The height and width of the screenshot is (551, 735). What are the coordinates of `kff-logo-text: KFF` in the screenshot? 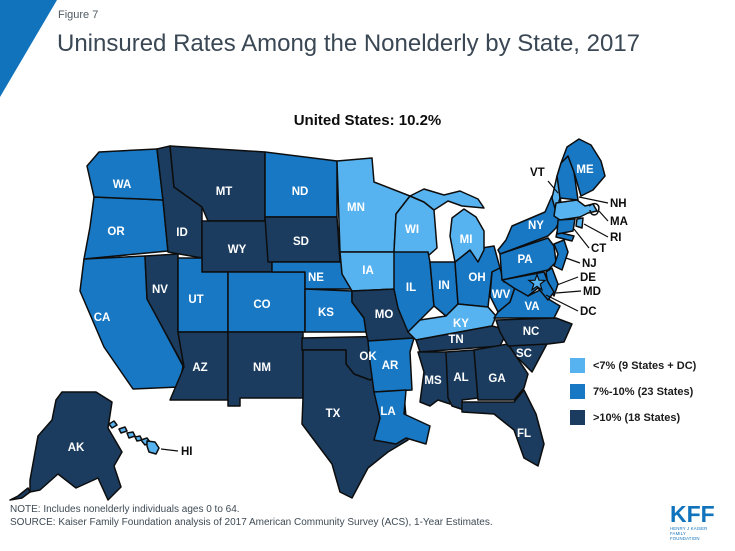 It's located at (692, 514).